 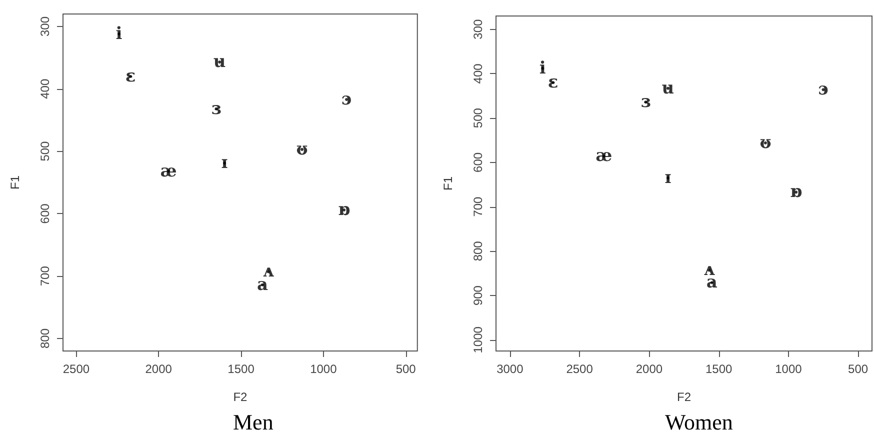 I want to click on text: Women, so click(x=699, y=422).